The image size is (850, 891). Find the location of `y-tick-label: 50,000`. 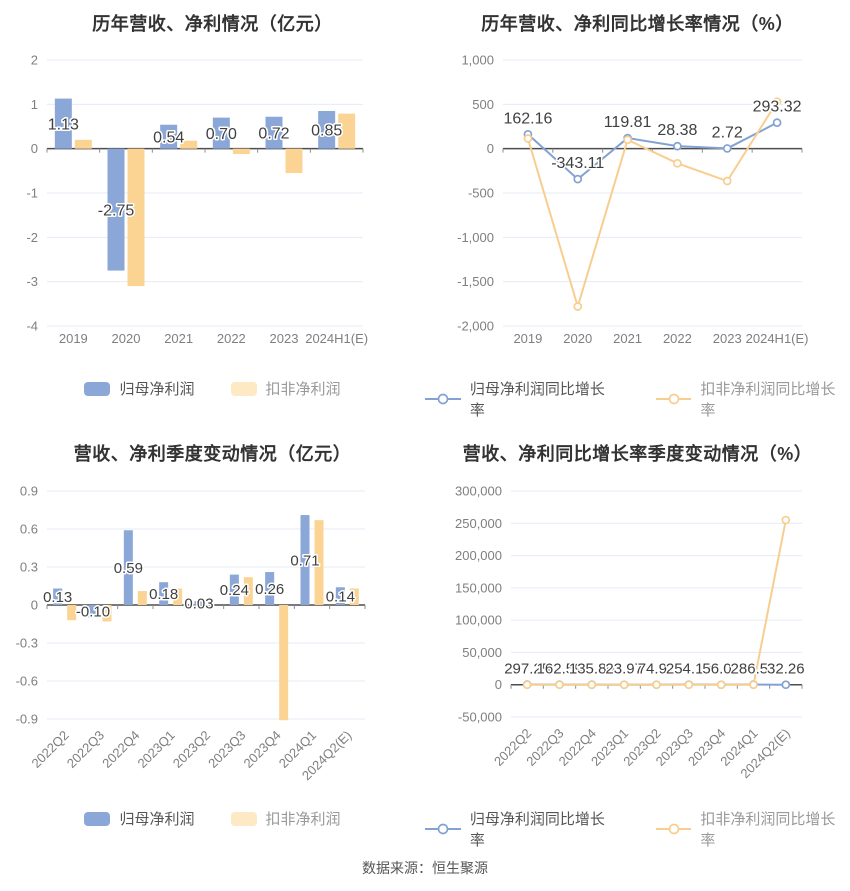

y-tick-label: 50,000 is located at coordinates (482, 652).